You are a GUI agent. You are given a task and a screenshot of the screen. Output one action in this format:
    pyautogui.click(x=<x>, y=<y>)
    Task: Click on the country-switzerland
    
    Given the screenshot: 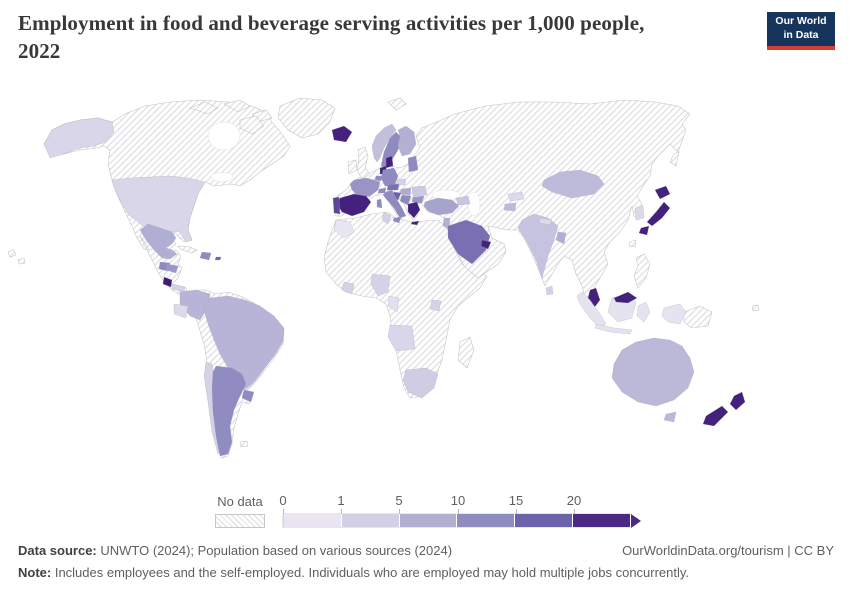 What is the action you would take?
    pyautogui.click(x=382, y=190)
    